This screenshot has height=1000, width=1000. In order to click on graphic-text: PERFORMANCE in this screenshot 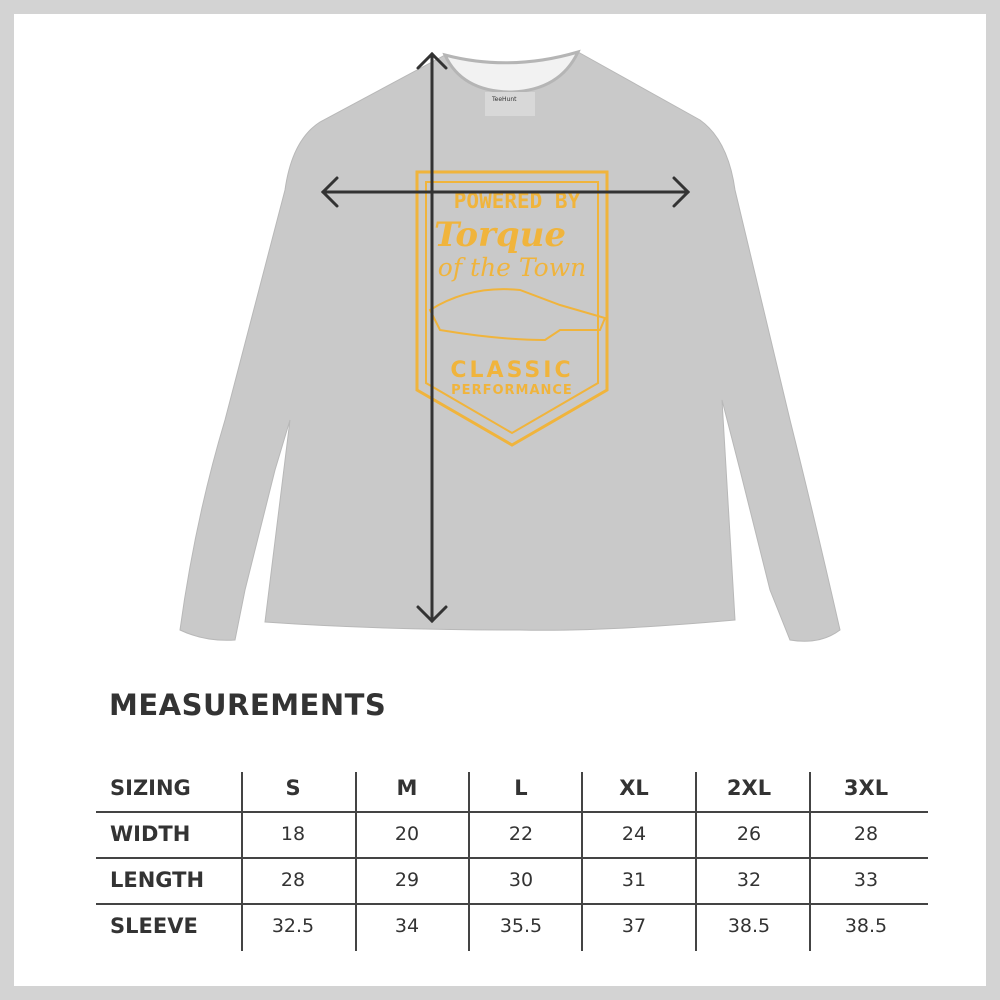, I will do `click(512, 390)`.